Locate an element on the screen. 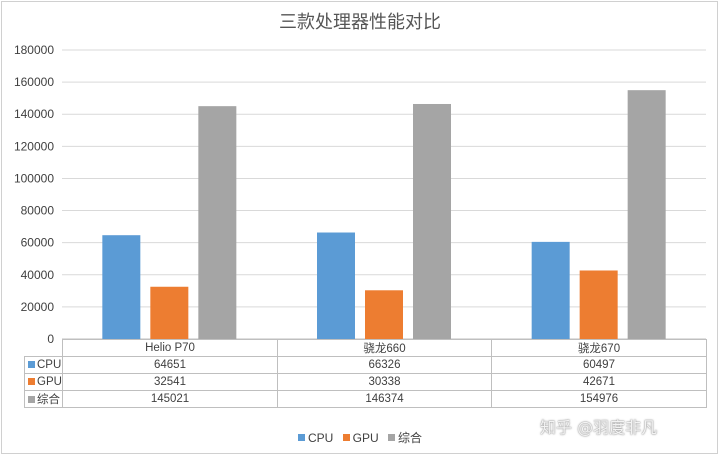 This screenshot has height=456, width=720. table-row: GPU 32541 30338 42671 is located at coordinates (365, 382).